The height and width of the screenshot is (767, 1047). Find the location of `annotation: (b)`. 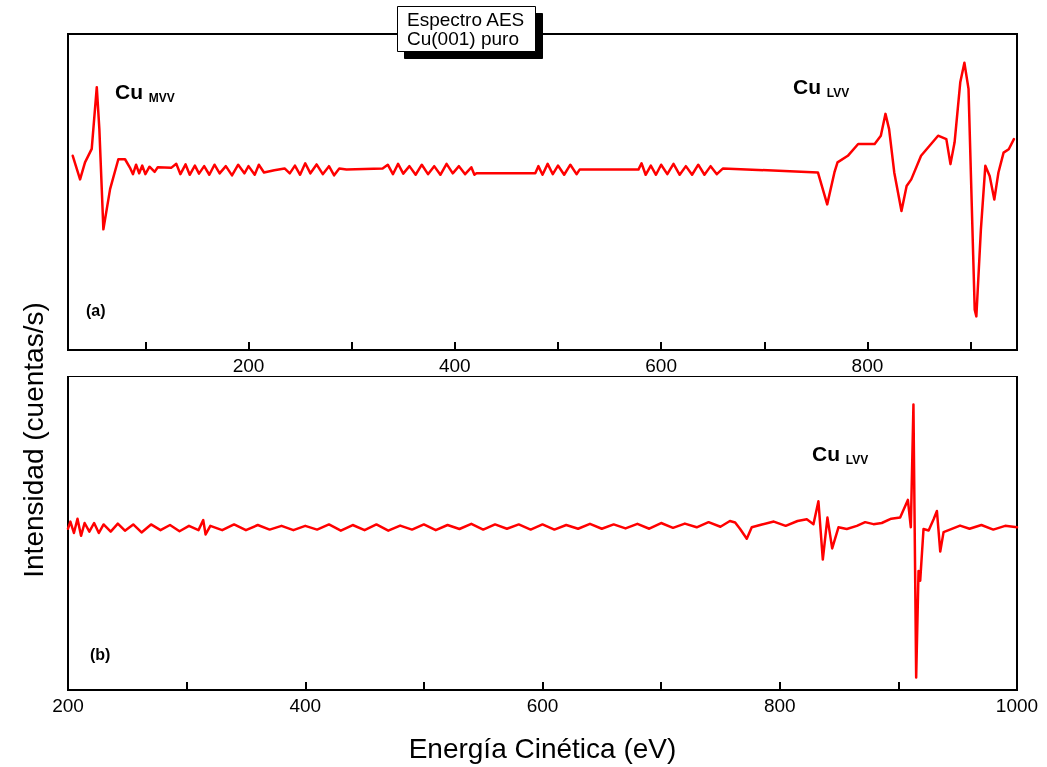

annotation: (b) is located at coordinates (100, 654).